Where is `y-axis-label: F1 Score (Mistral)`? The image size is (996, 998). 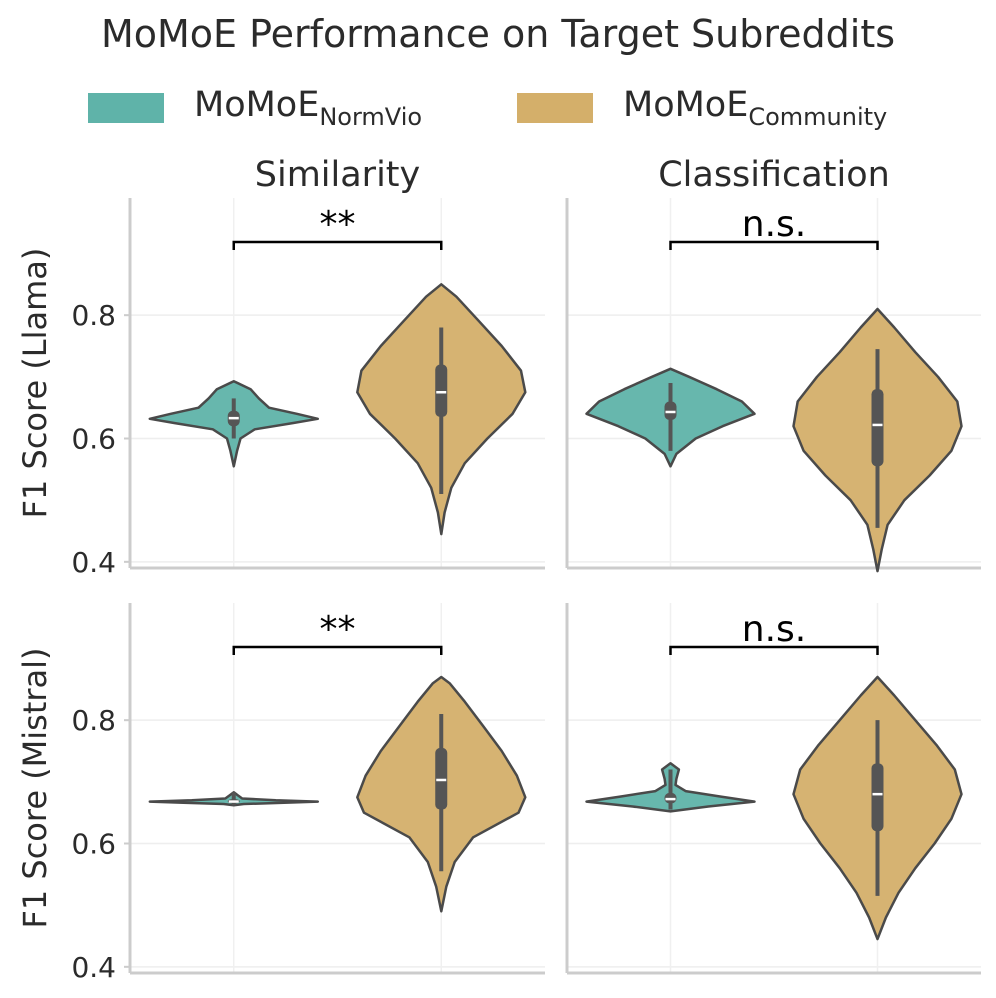
y-axis-label: F1 Score (Mistral) is located at coordinates (35, 787).